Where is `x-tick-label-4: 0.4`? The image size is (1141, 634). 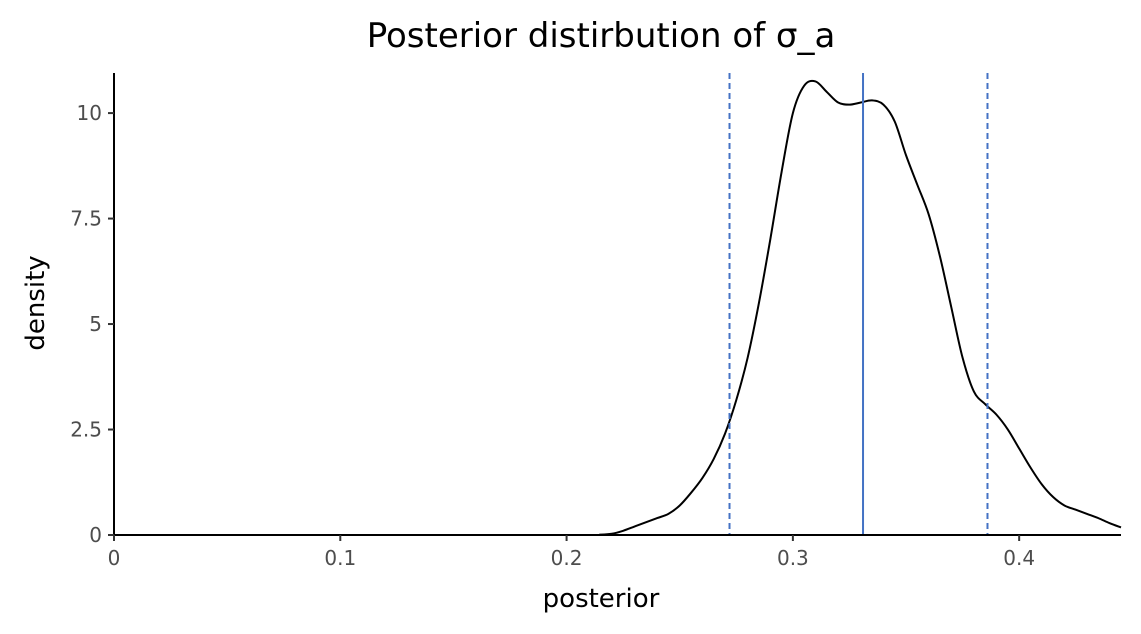 x-tick-label-4: 0.4 is located at coordinates (1019, 558).